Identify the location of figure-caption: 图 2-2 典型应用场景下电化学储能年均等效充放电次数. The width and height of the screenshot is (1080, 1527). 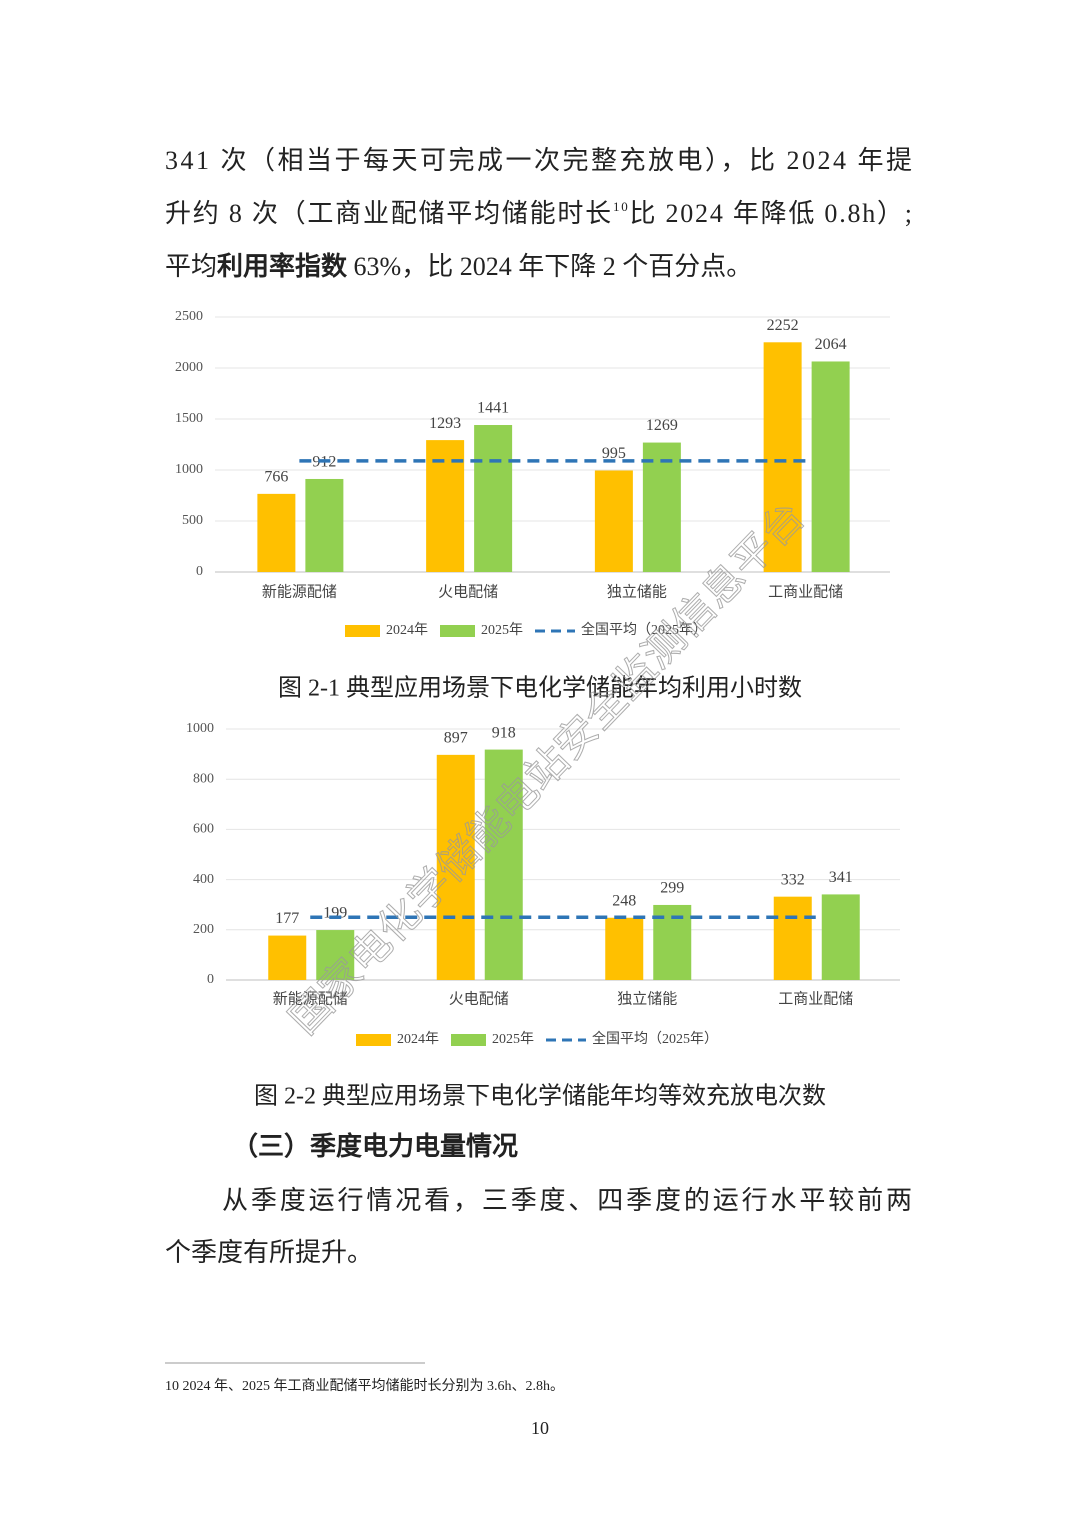
(540, 1096).